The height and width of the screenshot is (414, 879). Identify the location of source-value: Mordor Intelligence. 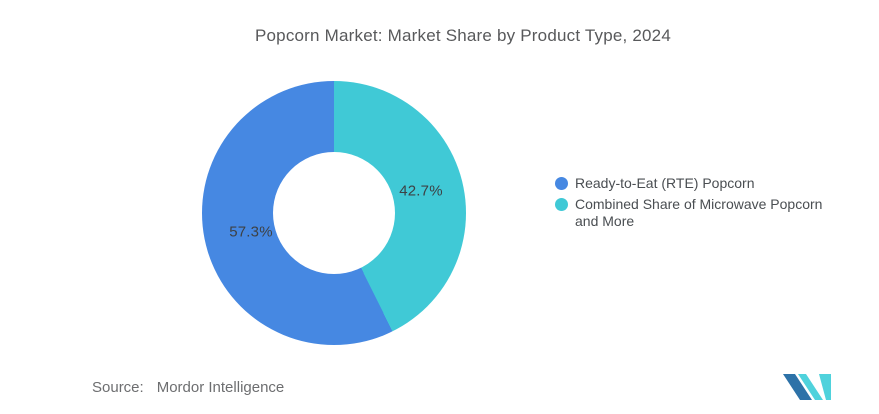
(220, 387).